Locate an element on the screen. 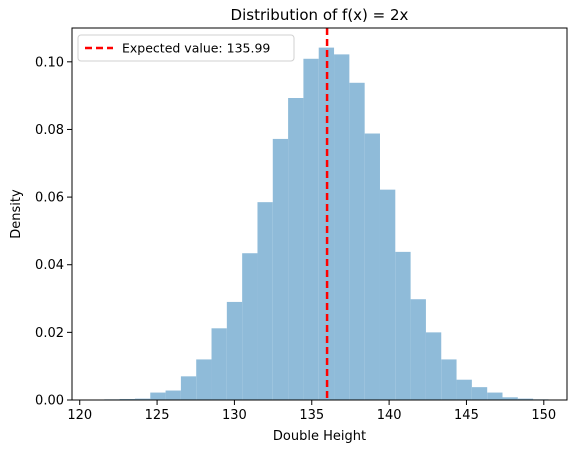 The image size is (576, 453). legend: Expected value: 135.99 is located at coordinates (186, 48).